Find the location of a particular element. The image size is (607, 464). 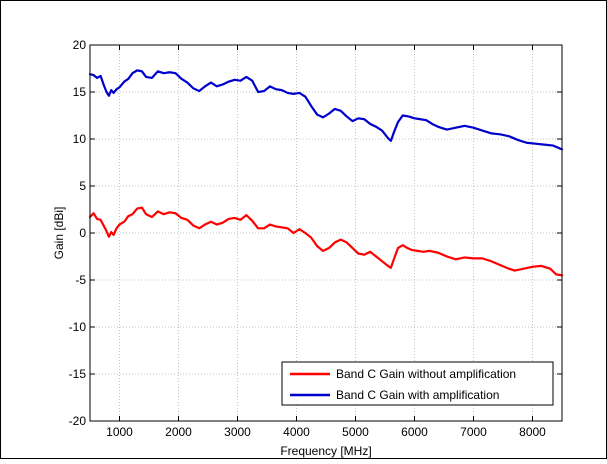

y-axis-label: Gain [dBi] is located at coordinates (59, 233).